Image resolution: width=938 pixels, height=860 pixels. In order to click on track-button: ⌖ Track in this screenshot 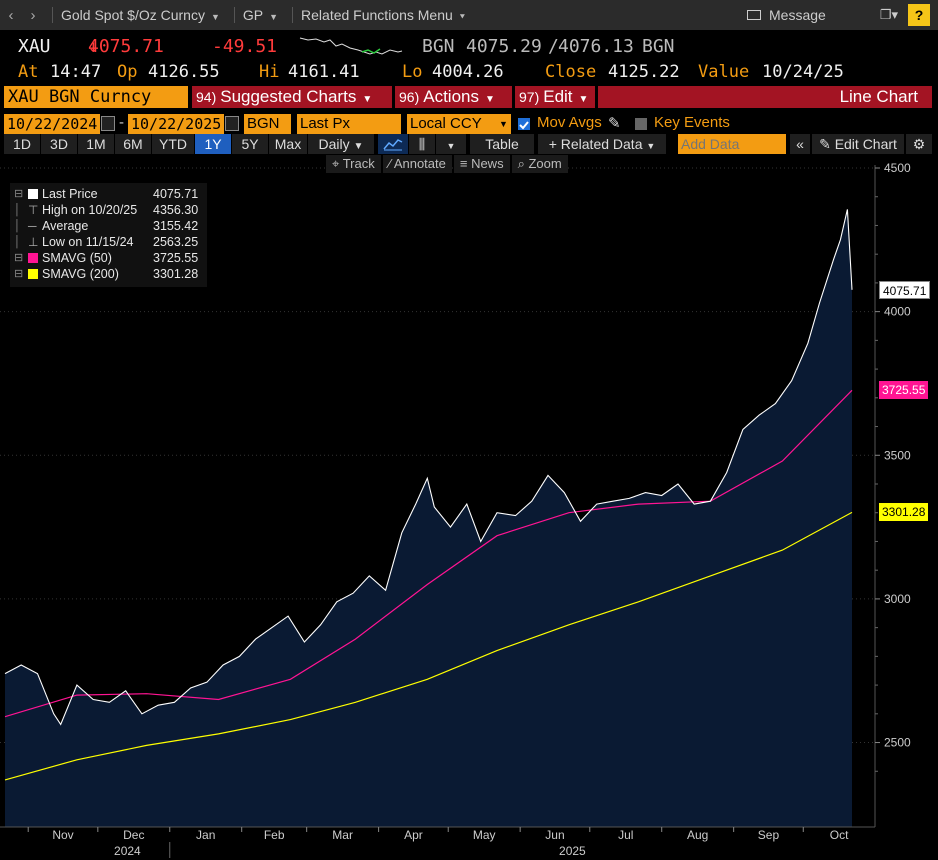, I will do `click(353, 164)`.